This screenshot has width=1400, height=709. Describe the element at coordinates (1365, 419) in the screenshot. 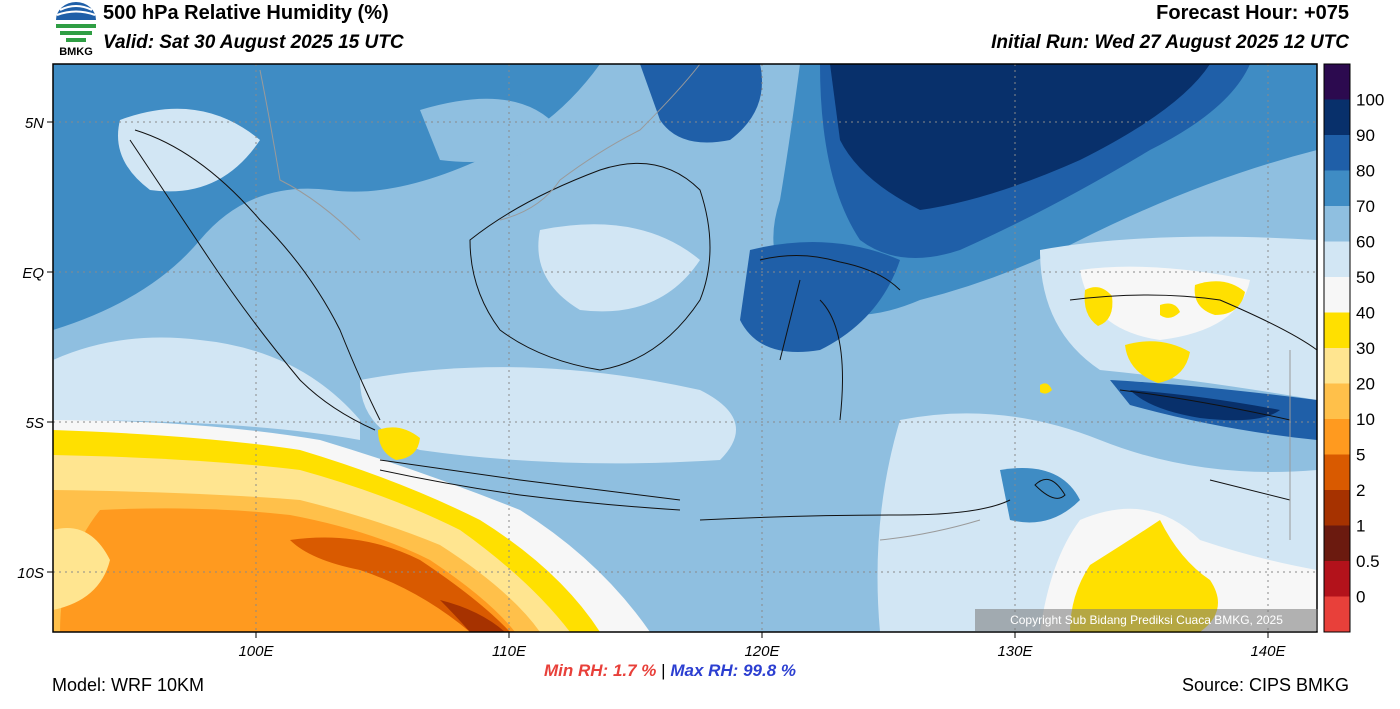

I see `colorbar-label: 10` at that location.